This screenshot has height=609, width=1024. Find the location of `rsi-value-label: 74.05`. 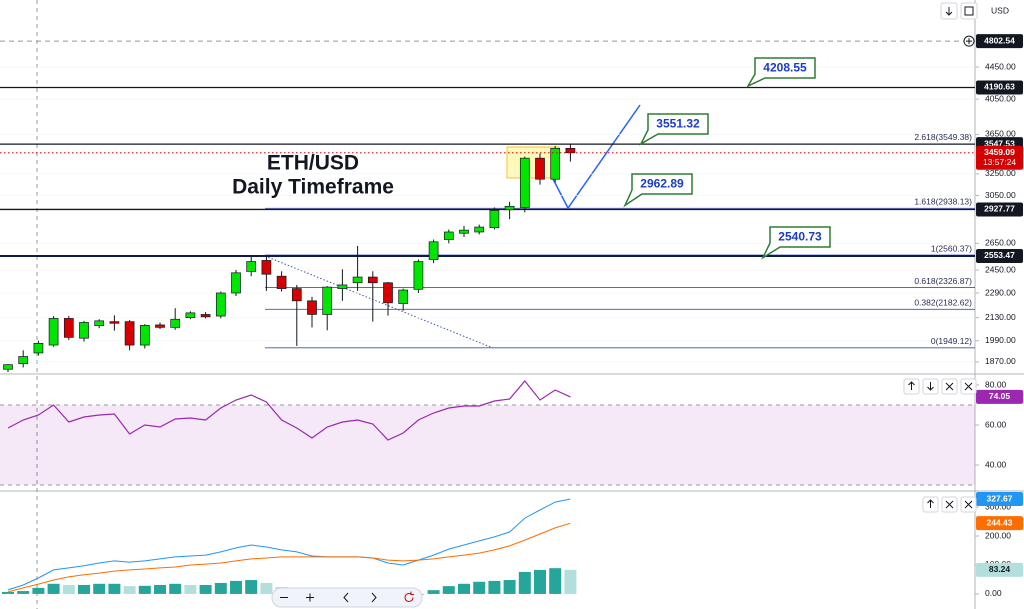

rsi-value-label: 74.05 is located at coordinates (1000, 396).